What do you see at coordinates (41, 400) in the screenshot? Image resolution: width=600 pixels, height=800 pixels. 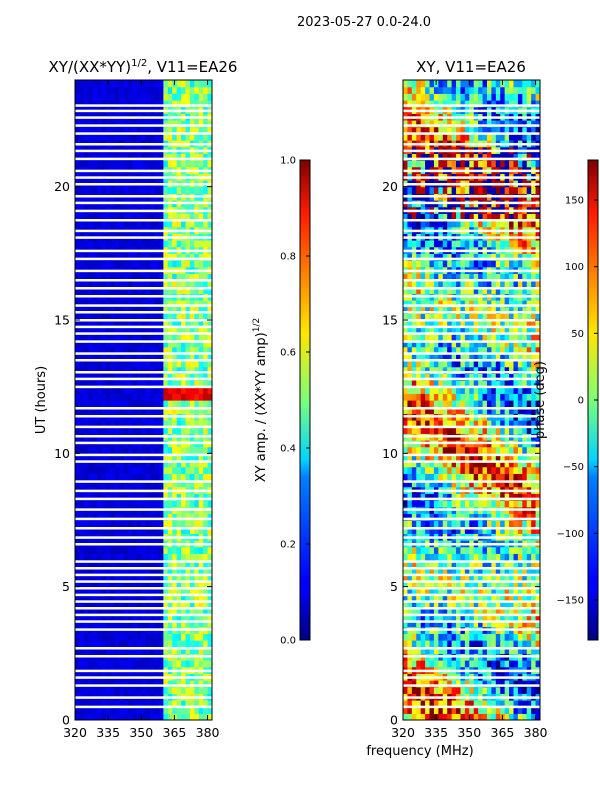 I see `y-axis-label: UT (hours)` at bounding box center [41, 400].